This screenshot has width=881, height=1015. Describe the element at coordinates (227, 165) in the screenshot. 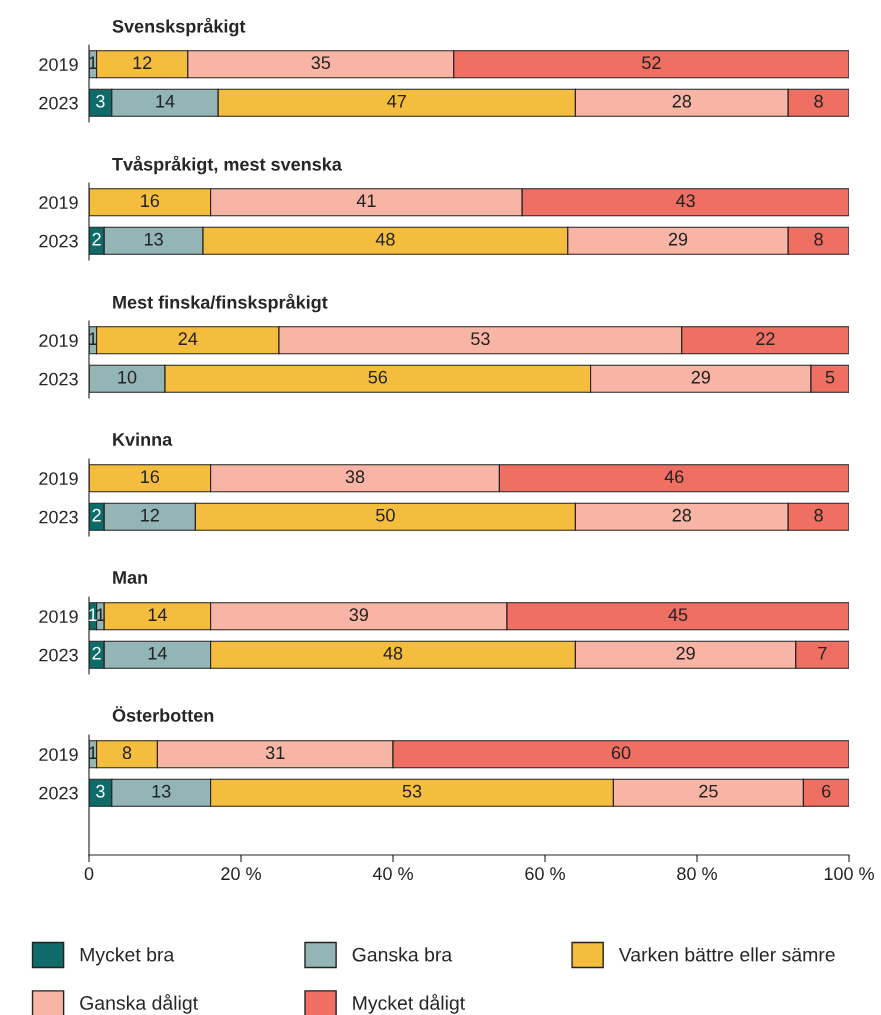

I see `chart-title: Tvåspråkigt, mest svenska` at that location.